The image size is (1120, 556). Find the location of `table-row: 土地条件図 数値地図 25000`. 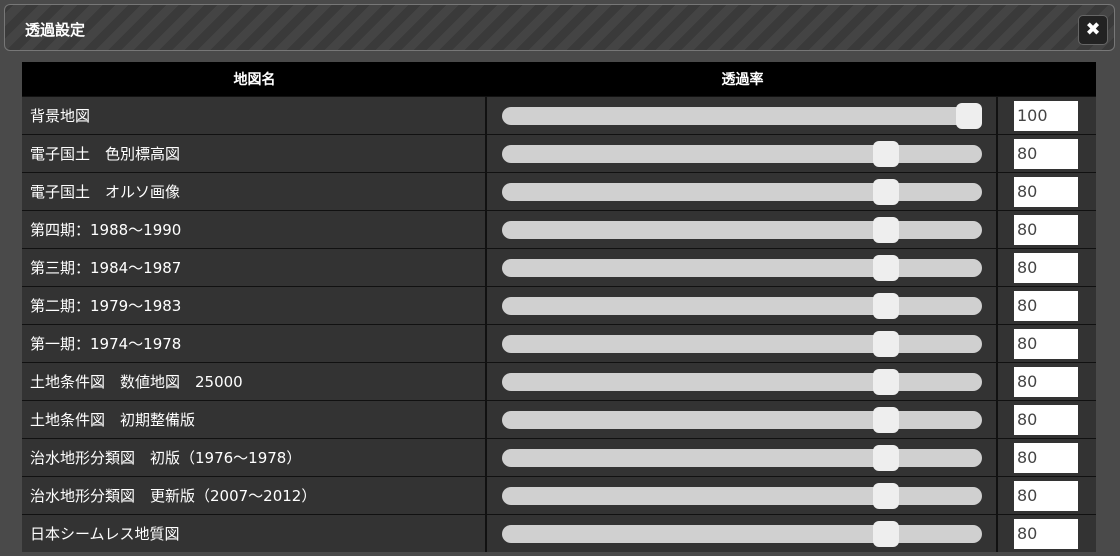

table-row: 土地条件図 数値地図 25000 is located at coordinates (559, 381).